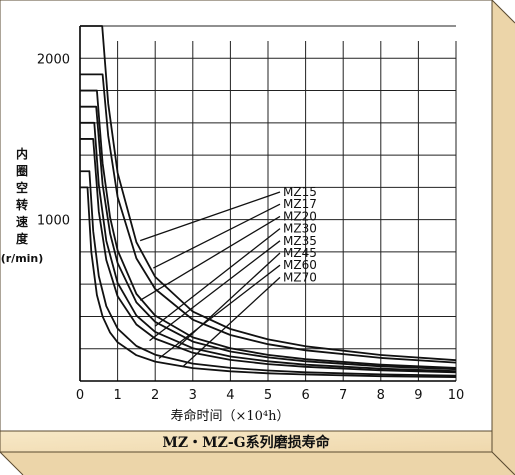 This screenshot has width=515, height=475. I want to click on leader-line-mz60, so click(219, 311).